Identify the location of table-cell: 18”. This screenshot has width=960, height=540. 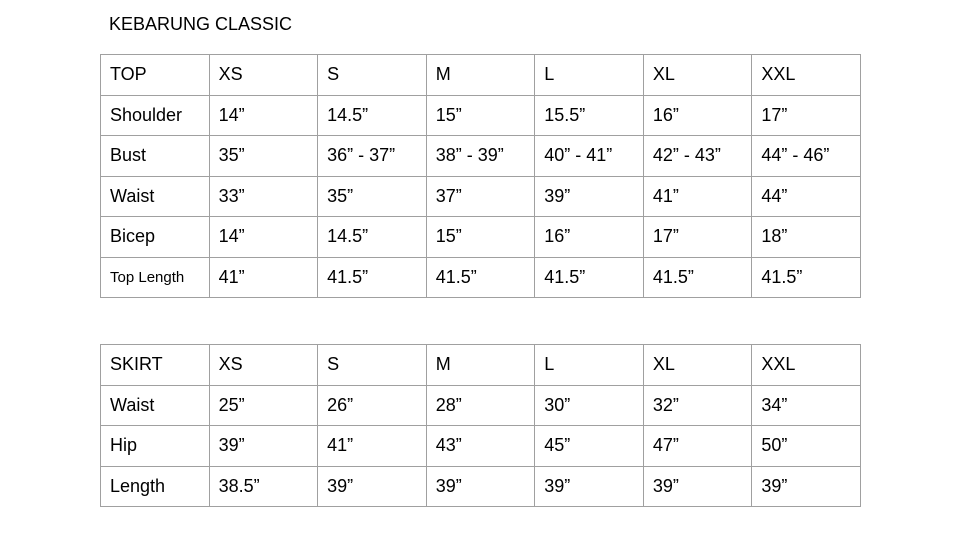
(806, 237).